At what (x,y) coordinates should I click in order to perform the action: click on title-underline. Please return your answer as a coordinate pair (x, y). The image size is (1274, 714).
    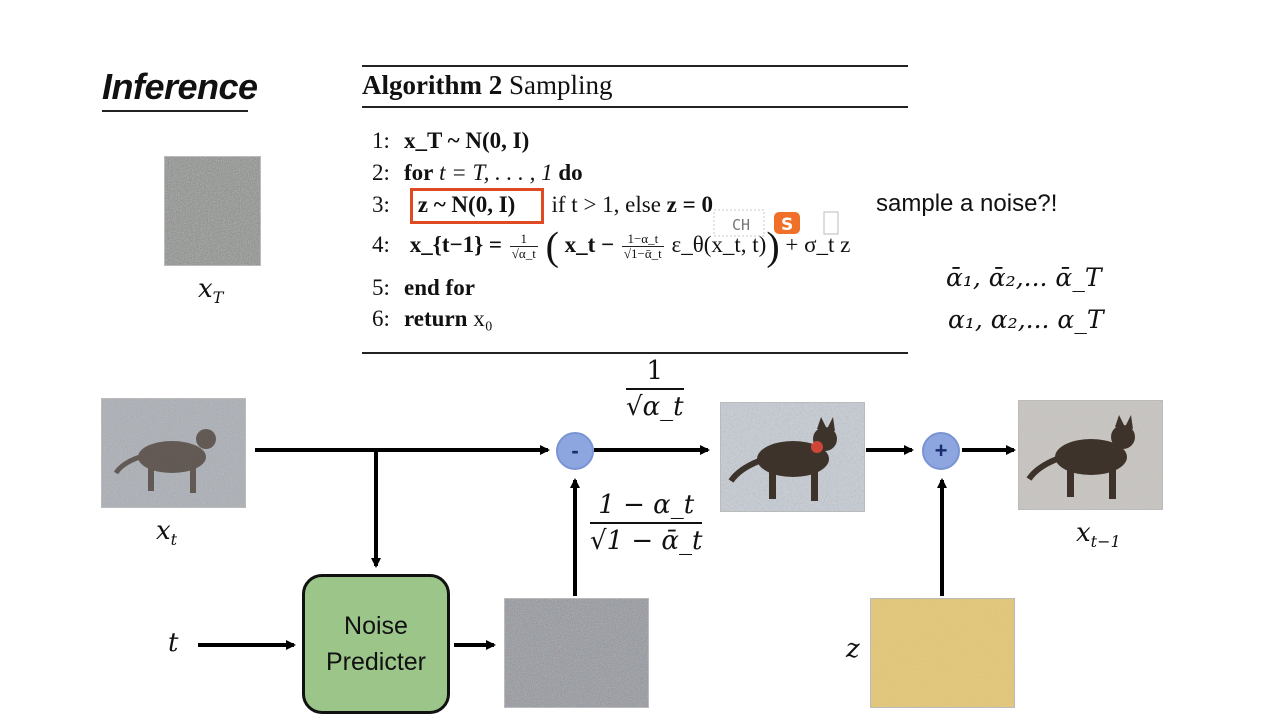
    Looking at the image, I should click on (175, 111).